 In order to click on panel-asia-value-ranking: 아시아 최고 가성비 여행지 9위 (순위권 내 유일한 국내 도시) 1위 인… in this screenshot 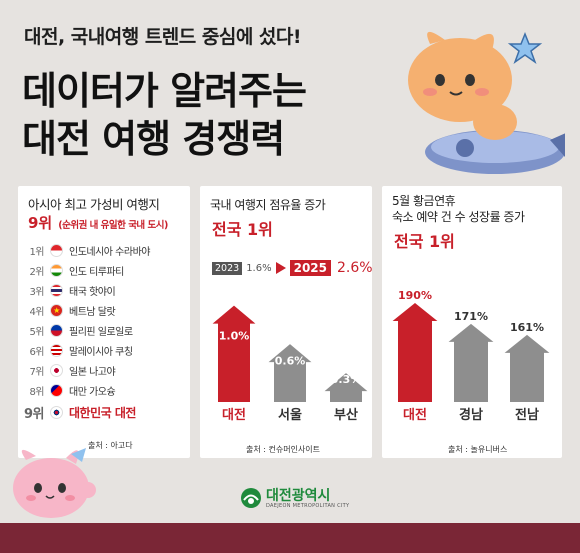, I will do `click(104, 322)`.